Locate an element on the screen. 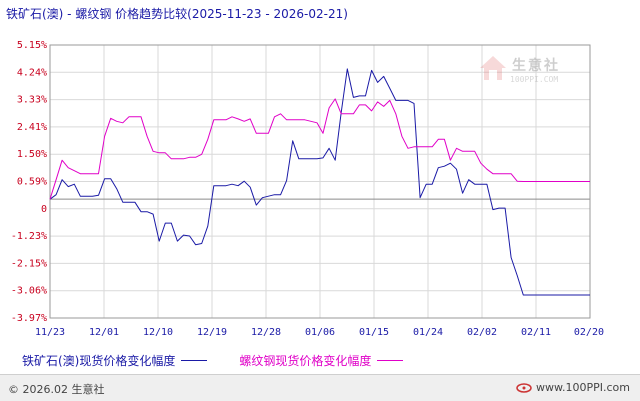 Image resolution: width=640 pixels, height=401 pixels. y-tick-label: 4.24% is located at coordinates (32, 72).